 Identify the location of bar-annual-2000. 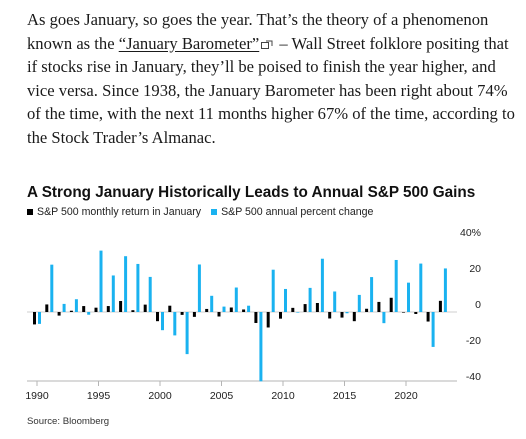
(162, 321).